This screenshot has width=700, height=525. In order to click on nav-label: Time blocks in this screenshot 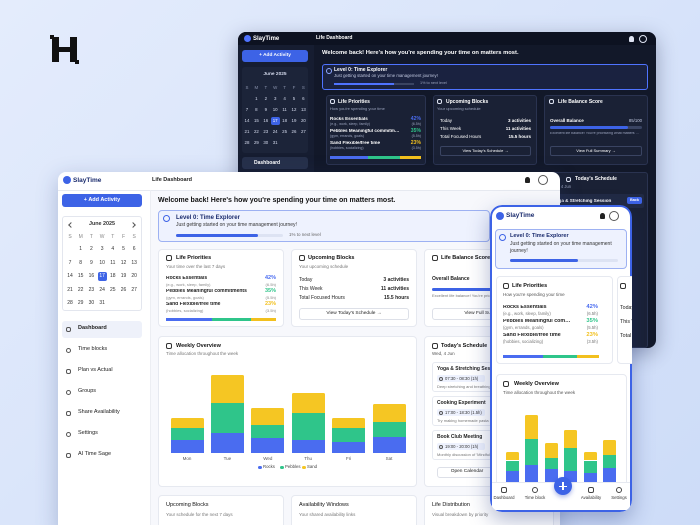, I will do `click(93, 349)`.